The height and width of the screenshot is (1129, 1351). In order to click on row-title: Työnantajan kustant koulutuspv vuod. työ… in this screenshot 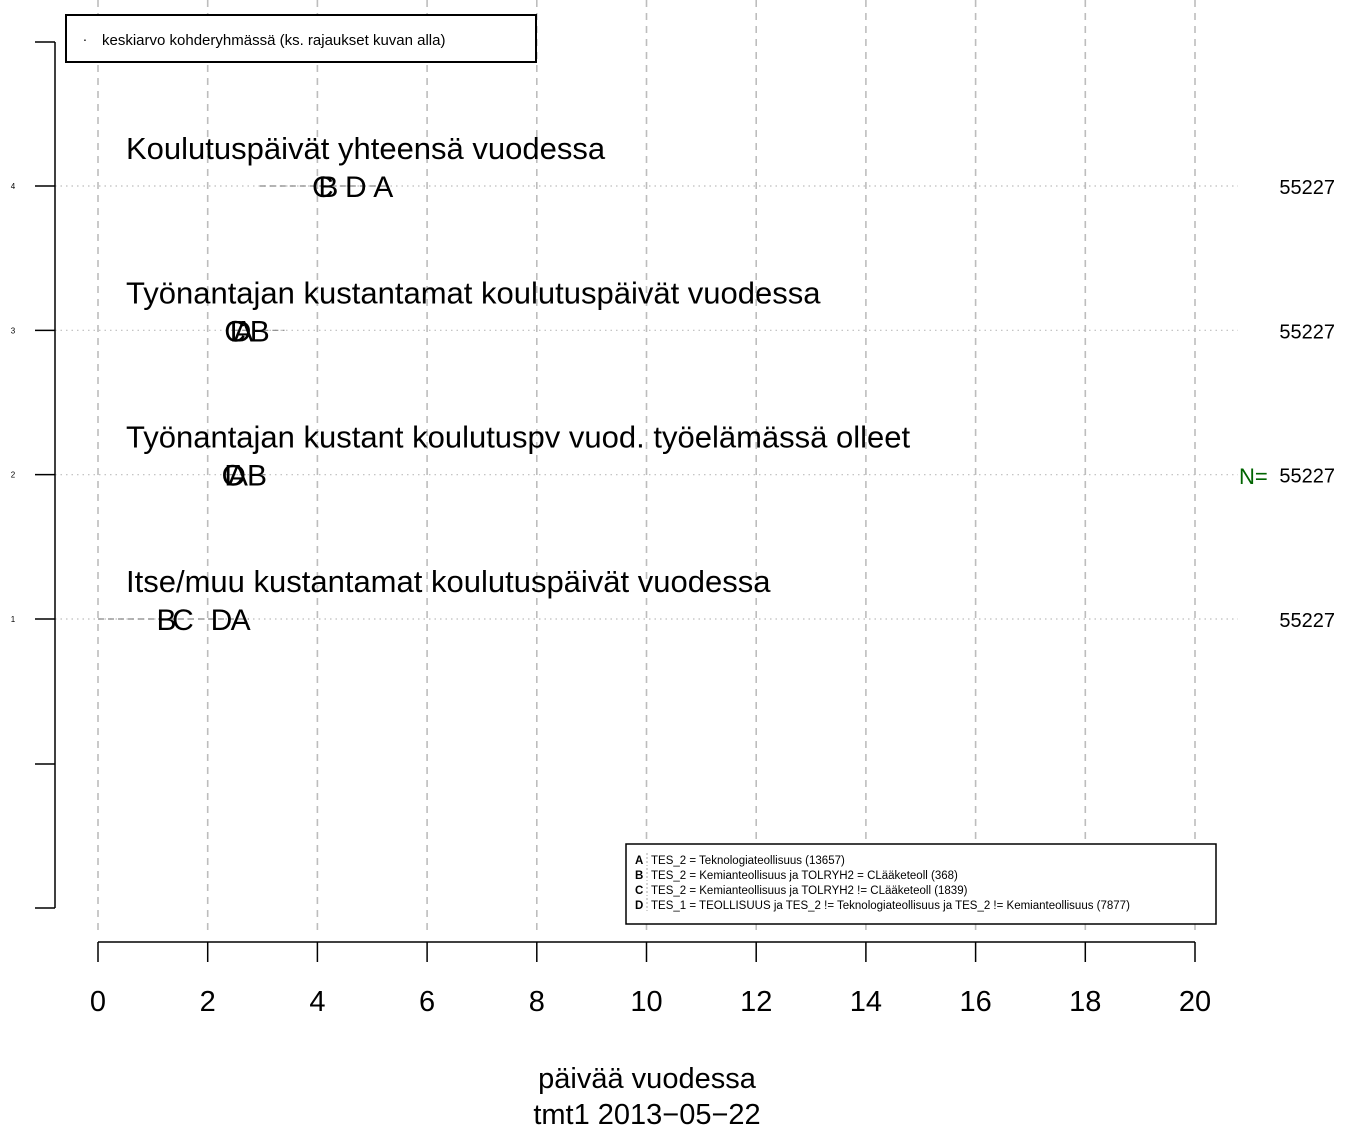, I will do `click(518, 437)`.